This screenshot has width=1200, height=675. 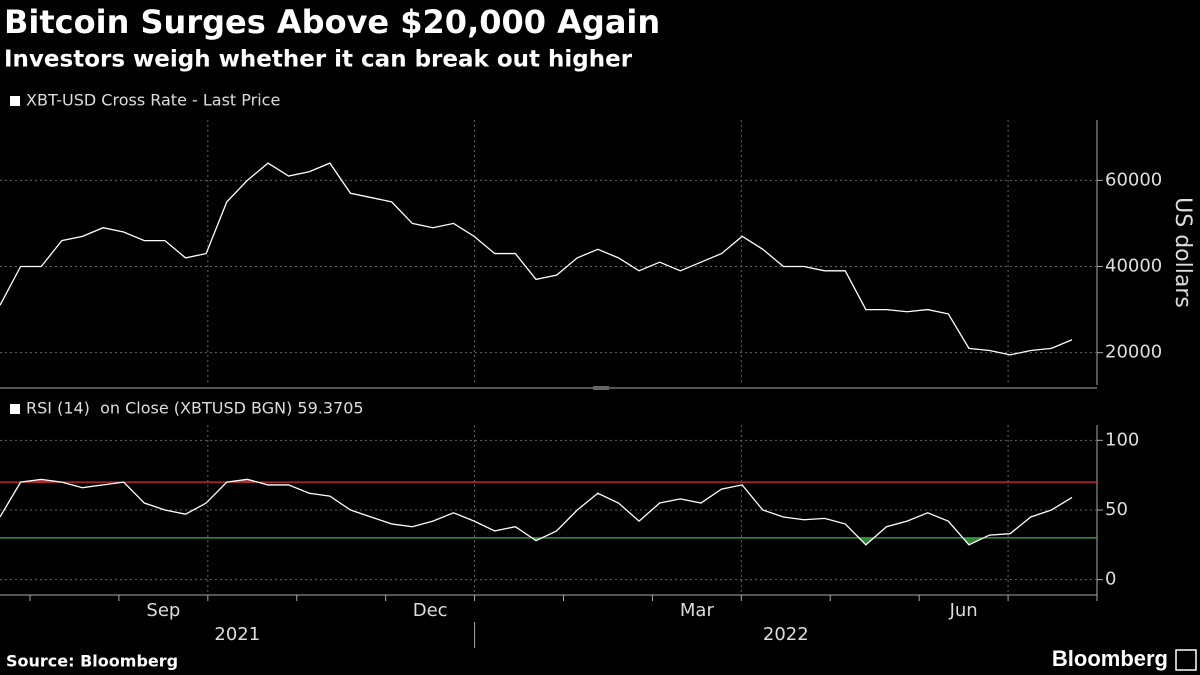 I want to click on y-tick-label: 40000, so click(x=1133, y=266).